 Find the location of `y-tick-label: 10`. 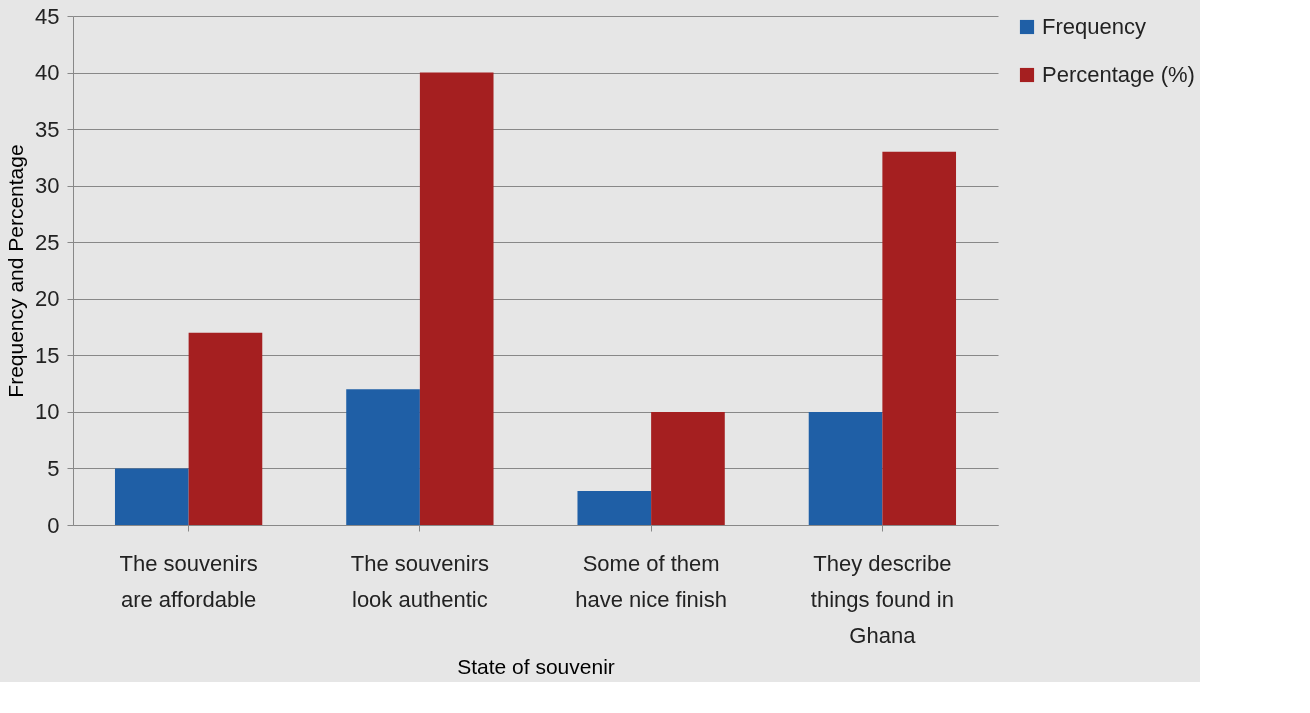

y-tick-label: 10 is located at coordinates (47, 412).